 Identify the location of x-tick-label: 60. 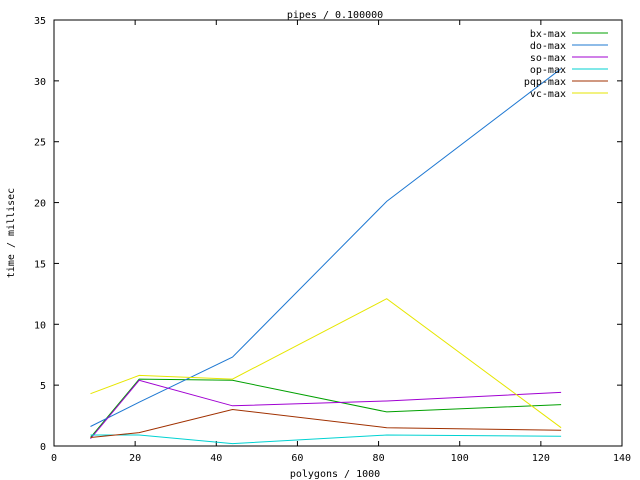
(297, 458).